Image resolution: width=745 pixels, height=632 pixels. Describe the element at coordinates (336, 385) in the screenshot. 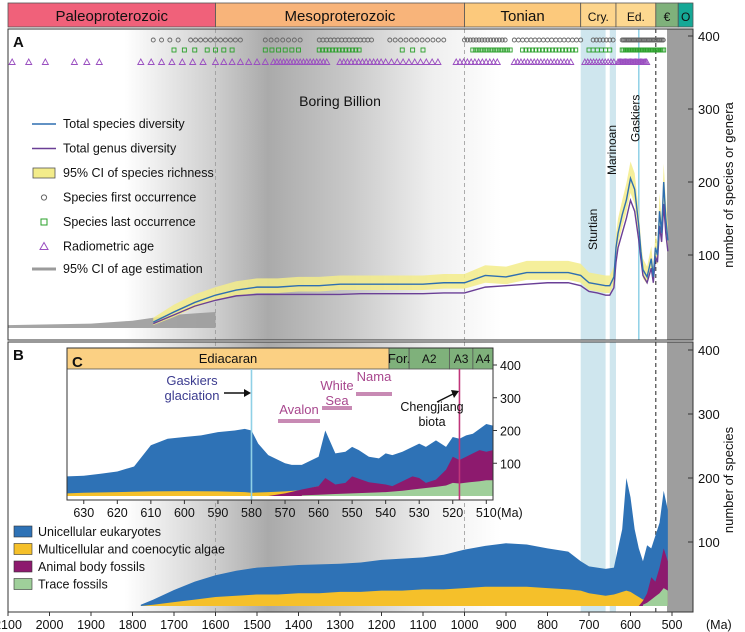

I see `white-sea-label: White` at that location.